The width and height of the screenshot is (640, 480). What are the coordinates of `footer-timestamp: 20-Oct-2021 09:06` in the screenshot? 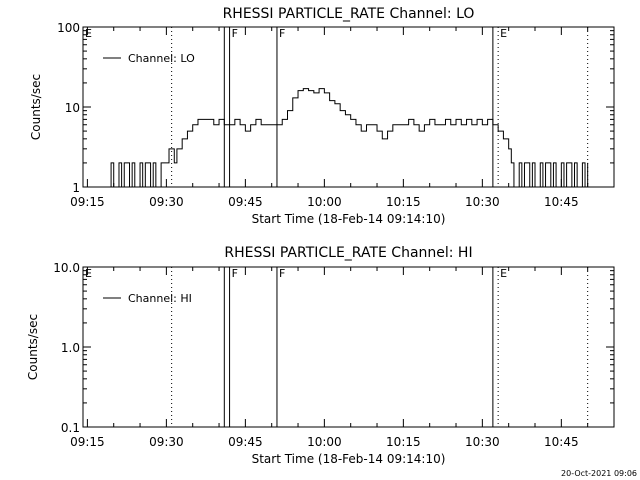 It's located at (599, 473).